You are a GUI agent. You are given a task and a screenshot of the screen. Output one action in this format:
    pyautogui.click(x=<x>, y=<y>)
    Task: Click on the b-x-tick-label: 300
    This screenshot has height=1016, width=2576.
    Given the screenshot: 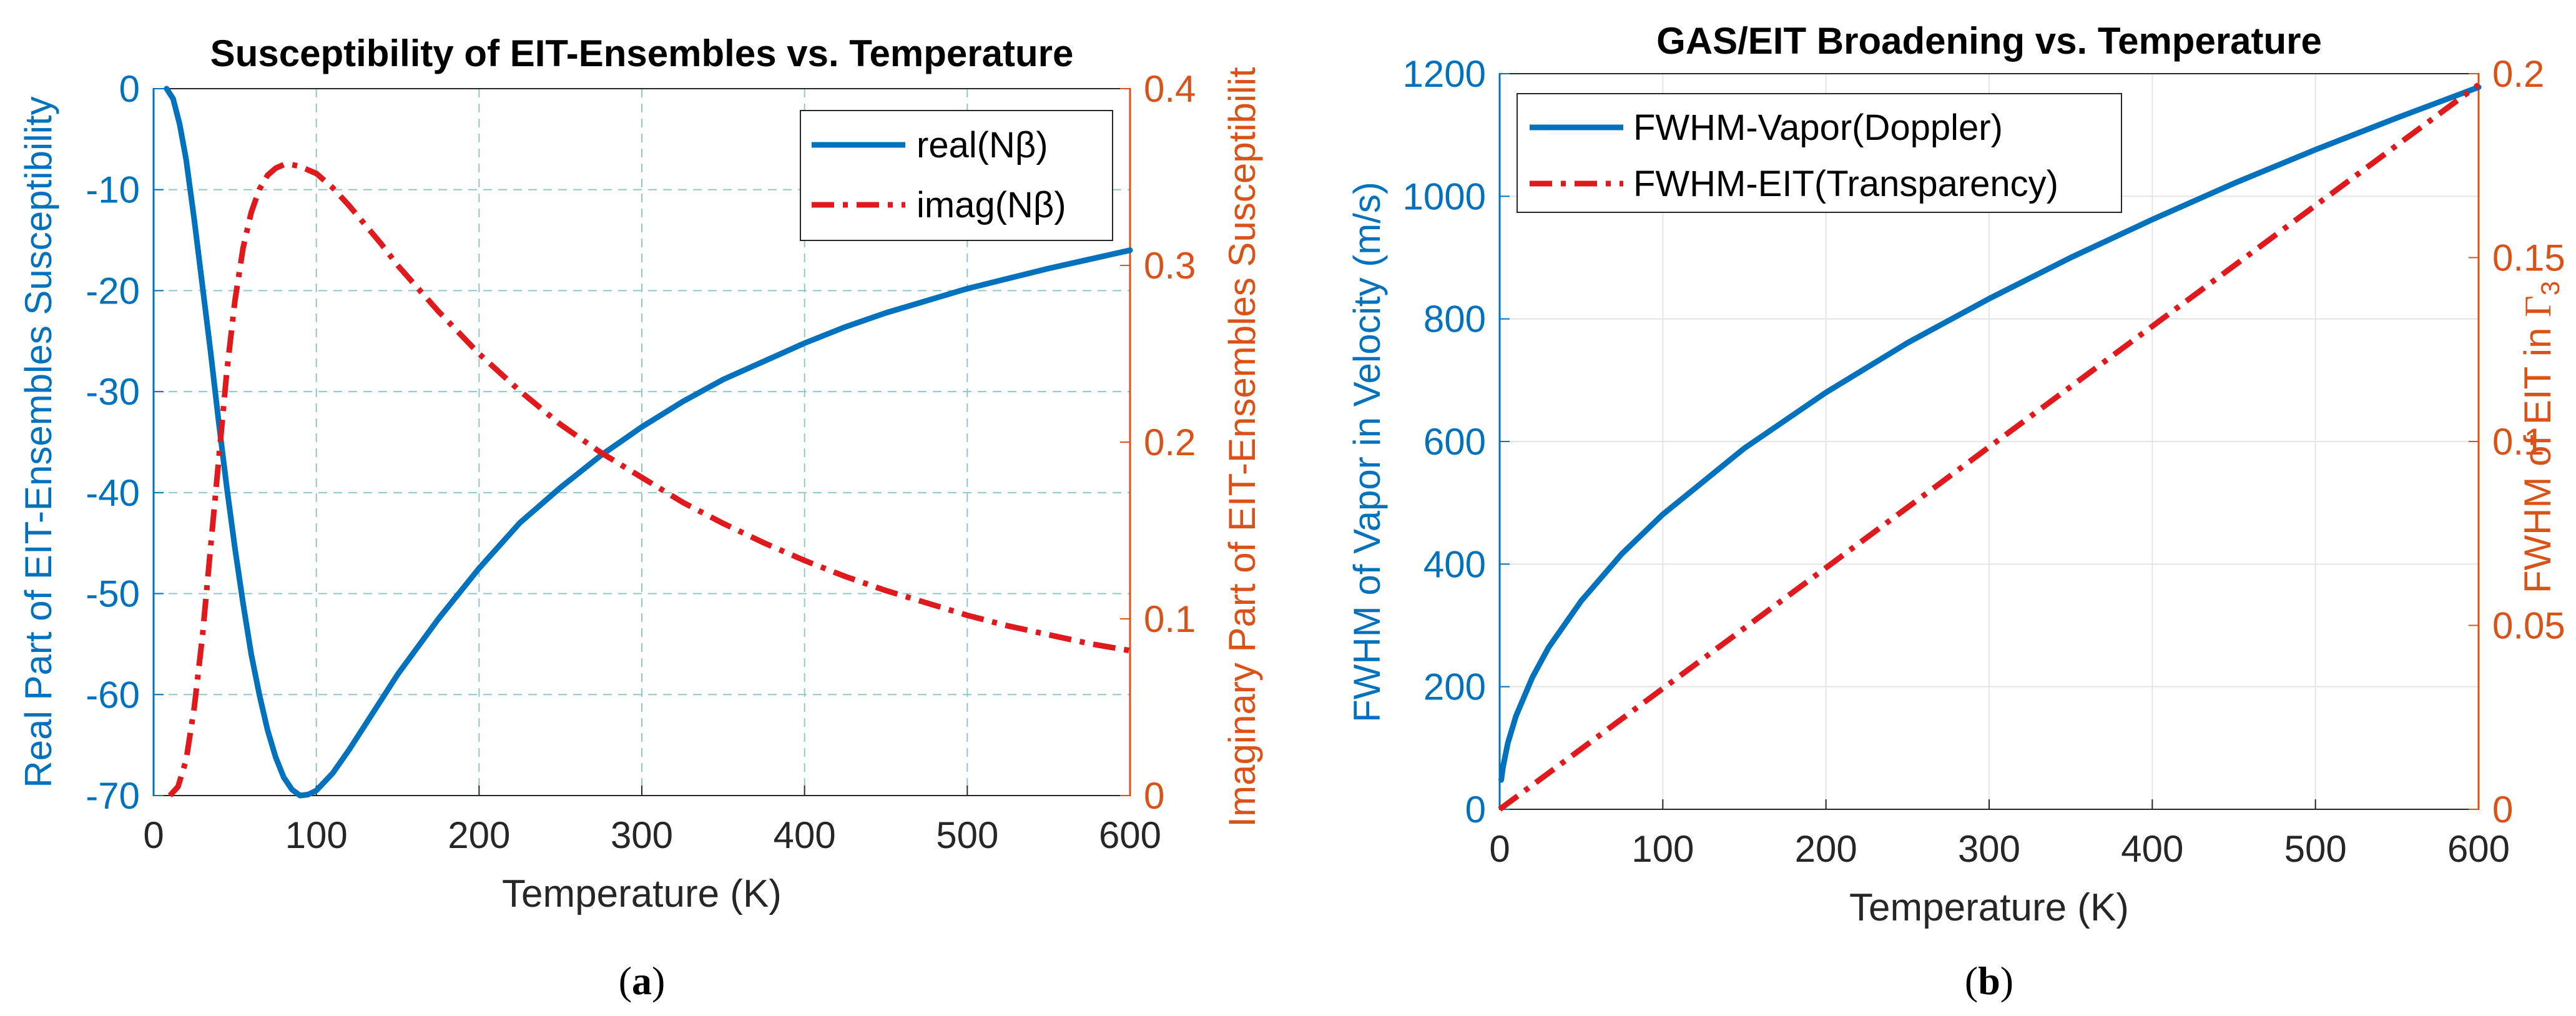 What is the action you would take?
    pyautogui.click(x=1989, y=849)
    